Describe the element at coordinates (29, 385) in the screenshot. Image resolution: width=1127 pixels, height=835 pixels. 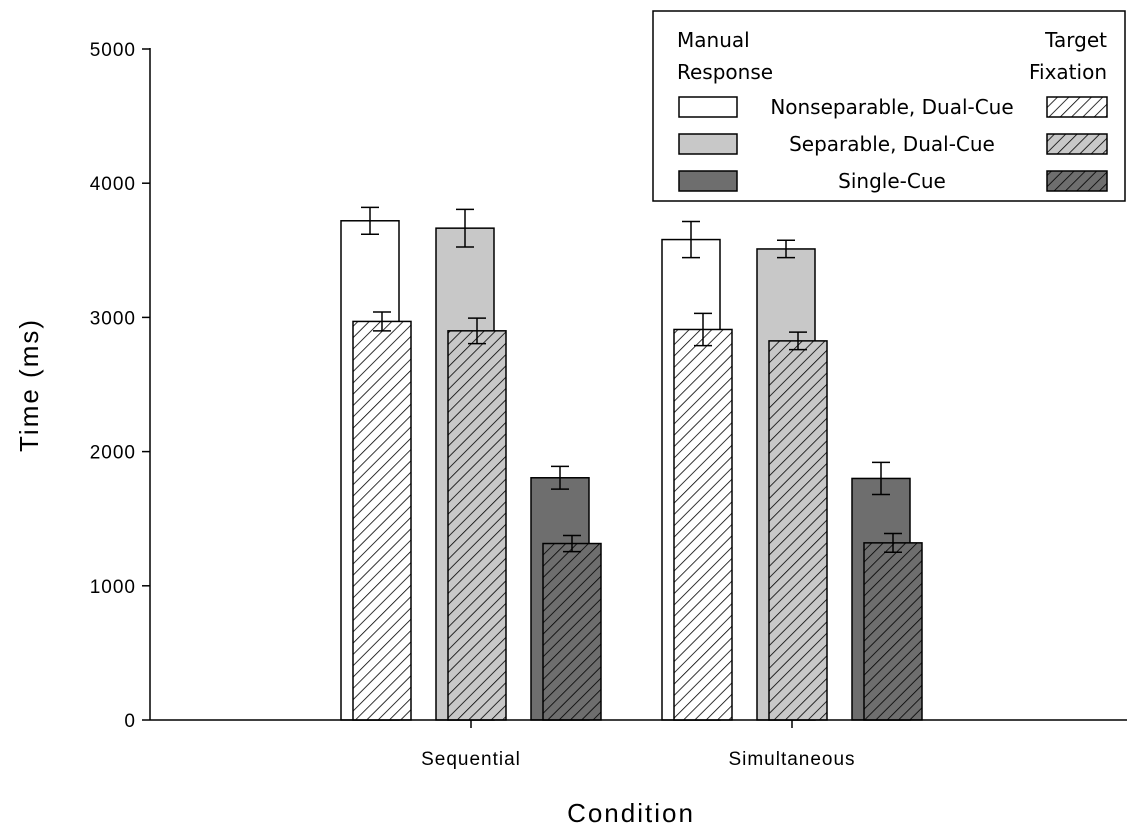
I see `y-axis-title: Time (ms)` at that location.